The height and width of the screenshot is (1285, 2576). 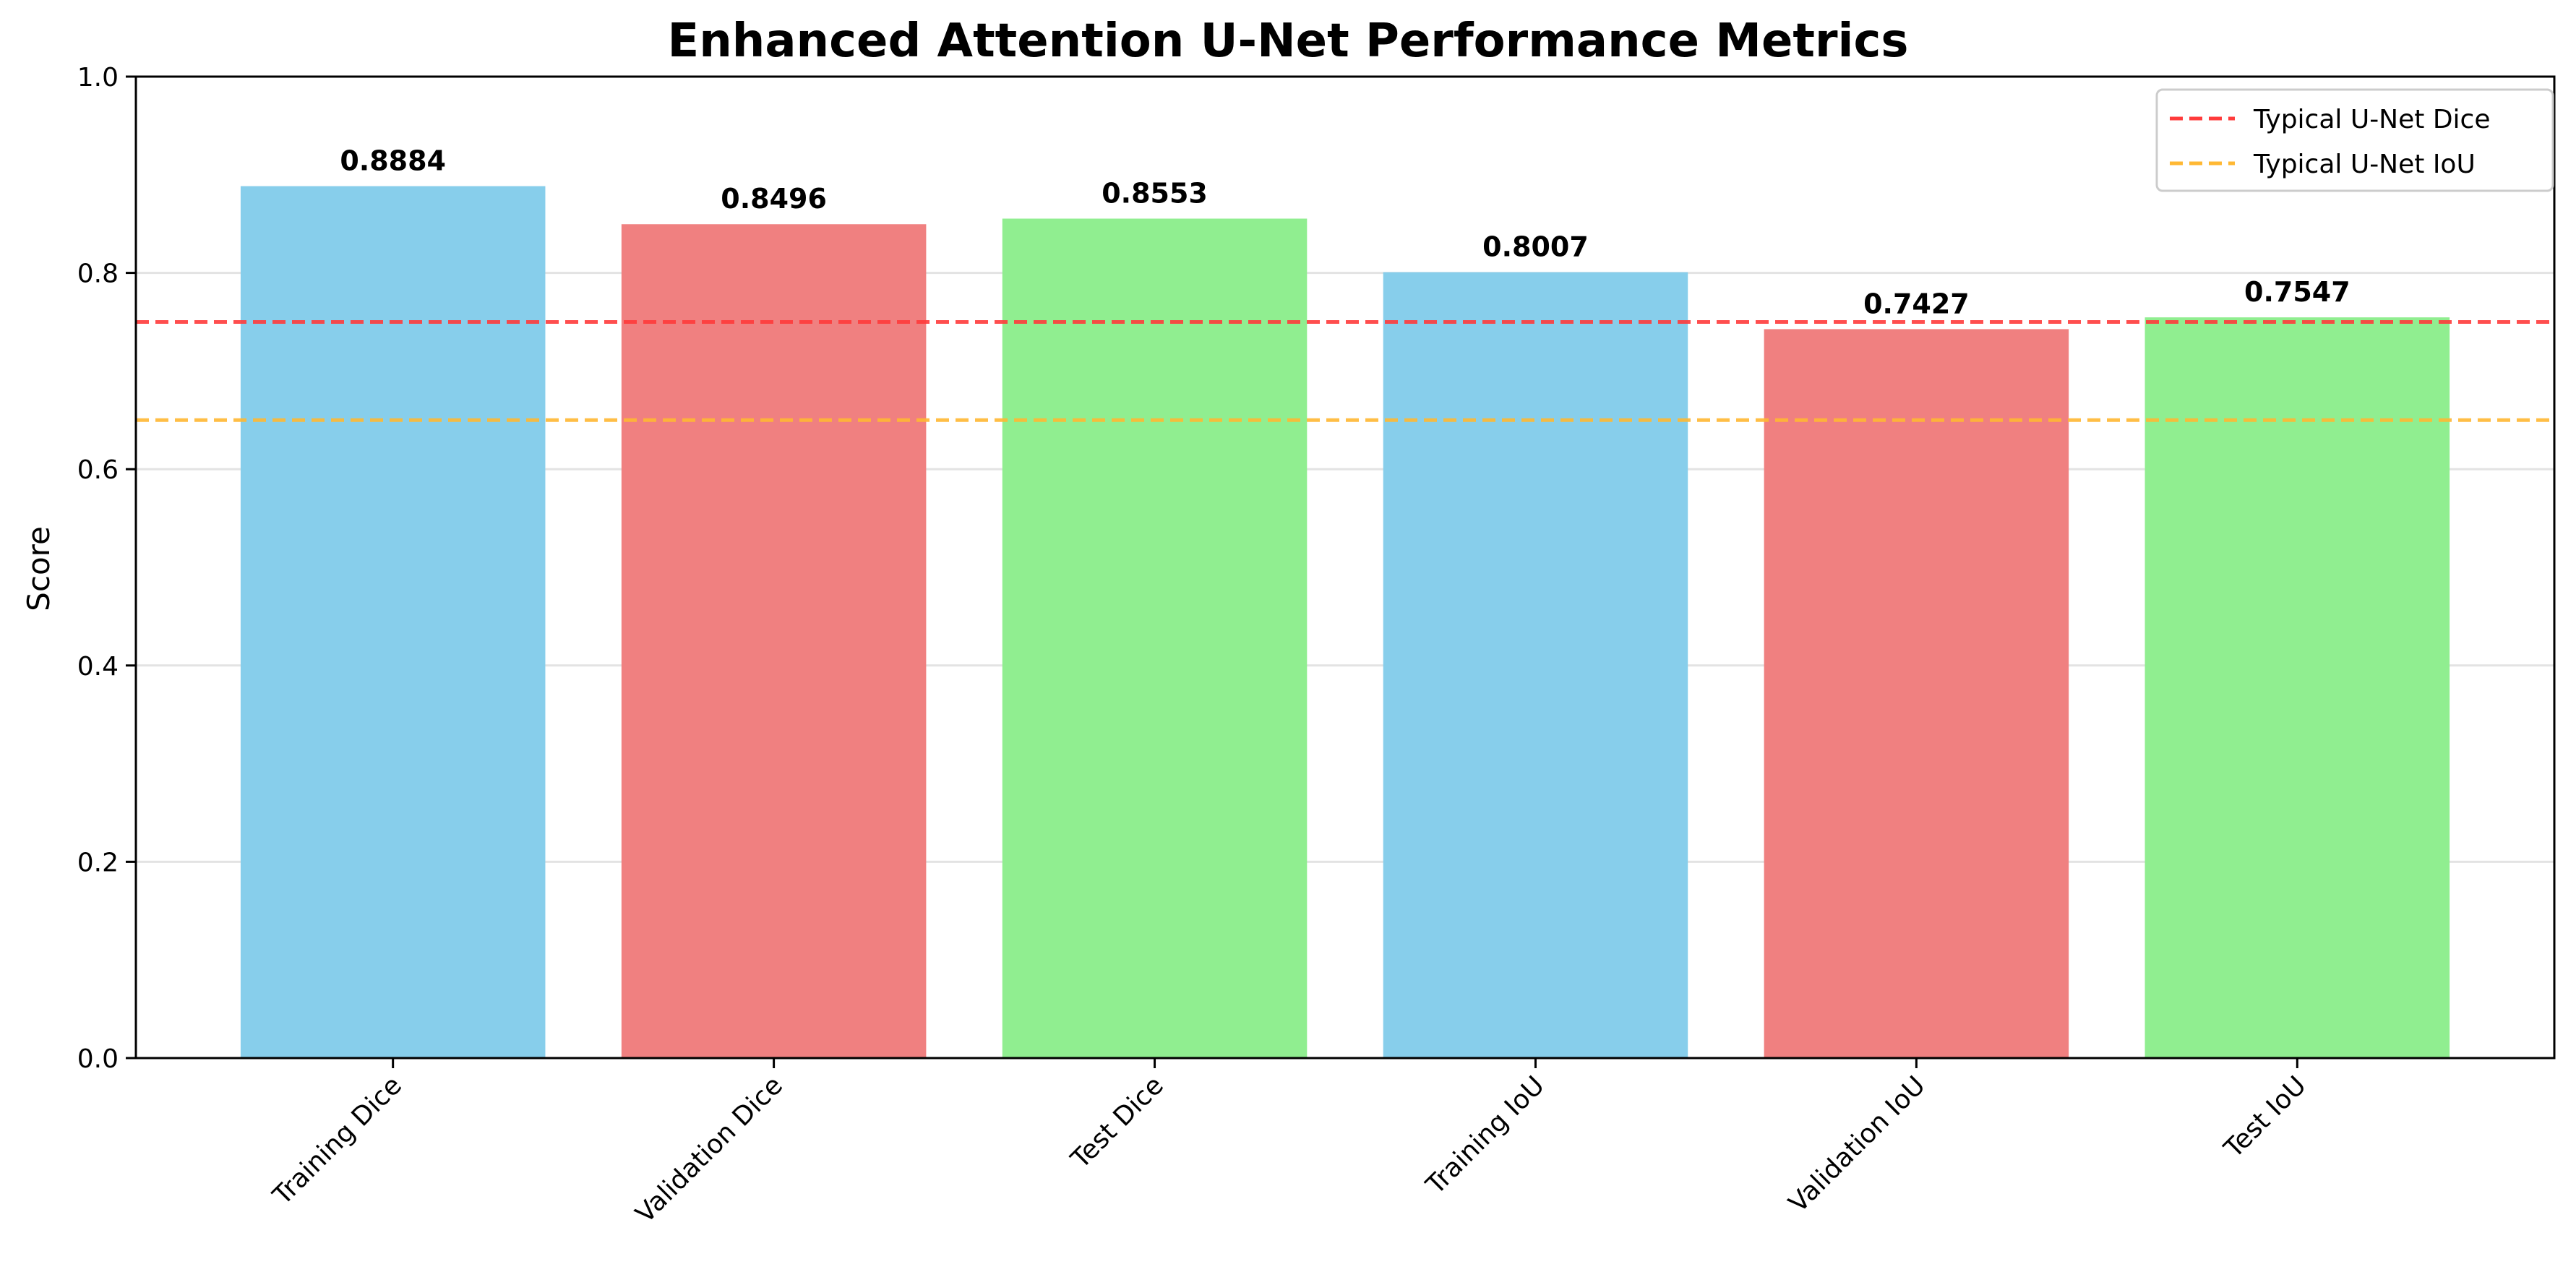 I want to click on x-tick-label: Training IoU, so click(x=1485, y=1135).